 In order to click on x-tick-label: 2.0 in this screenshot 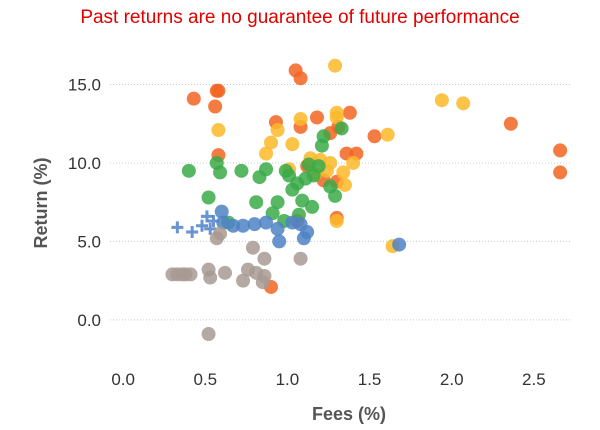, I will do `click(452, 379)`.